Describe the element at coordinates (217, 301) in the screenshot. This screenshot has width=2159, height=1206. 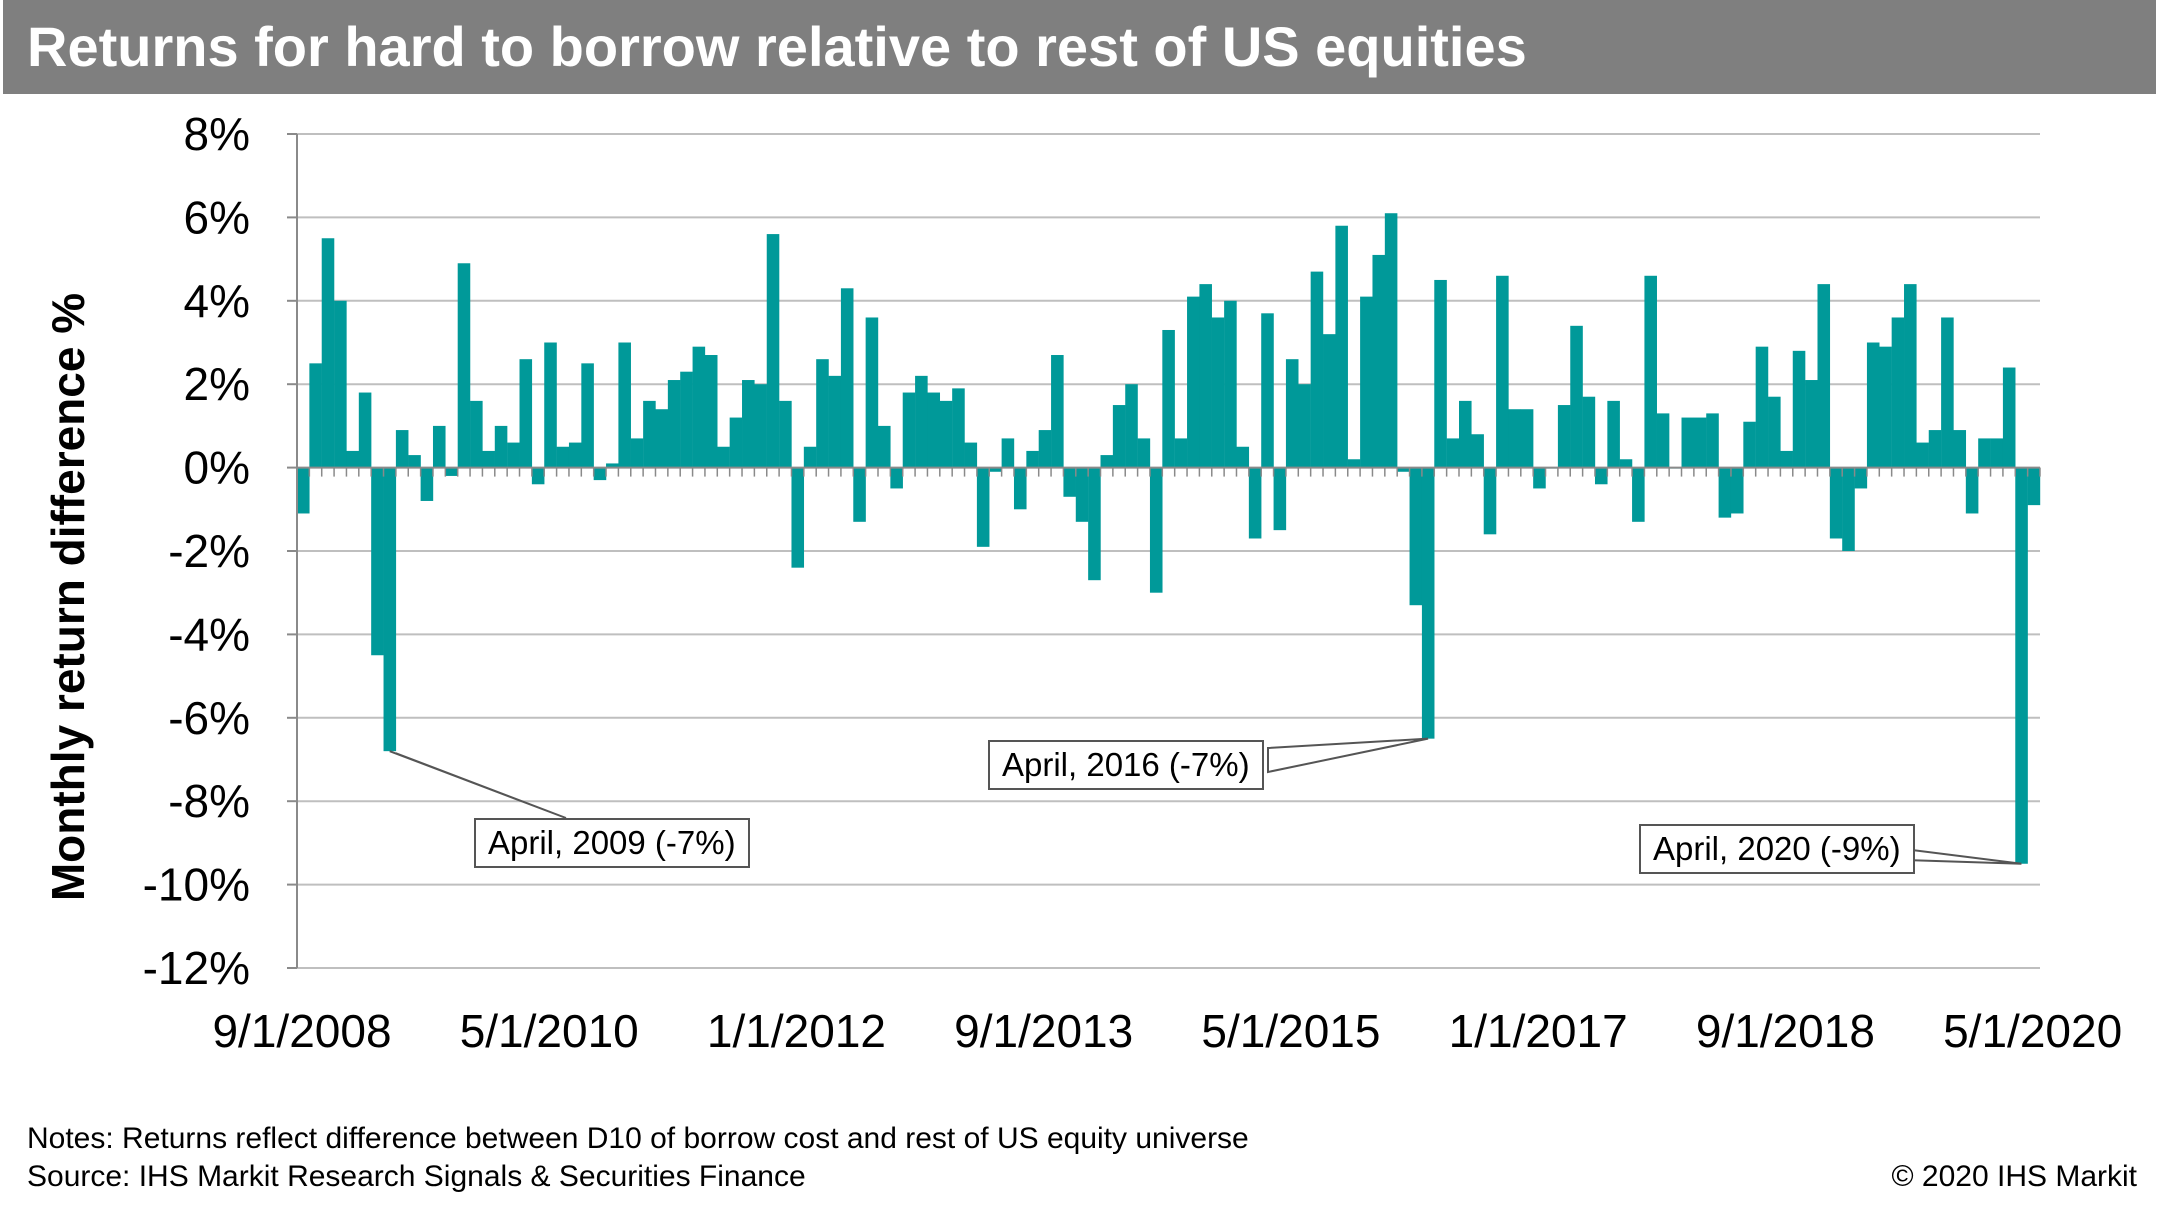
I see `y-tick-label: 4%` at that location.